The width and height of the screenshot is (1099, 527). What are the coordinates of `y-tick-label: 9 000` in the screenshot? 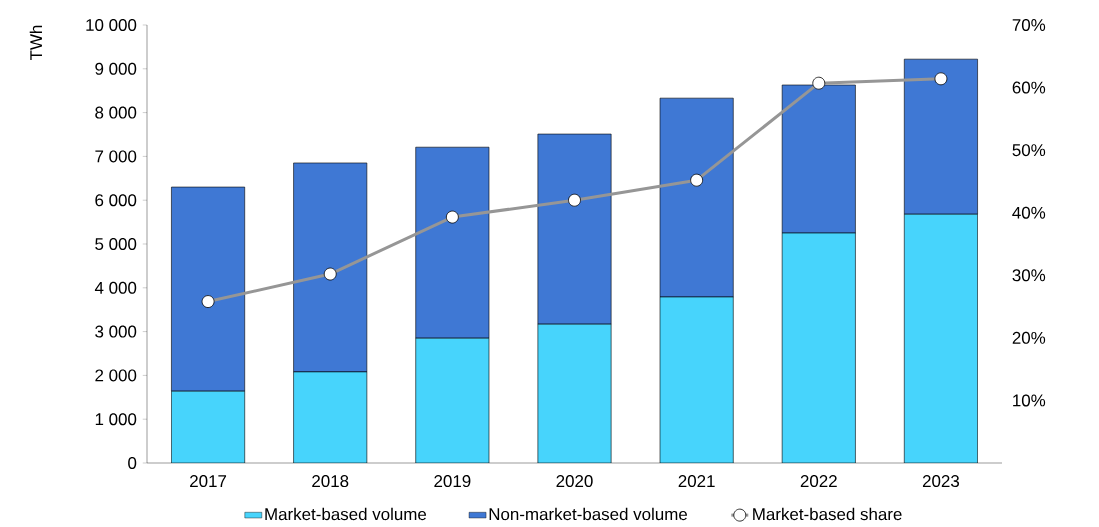 It's located at (116, 68).